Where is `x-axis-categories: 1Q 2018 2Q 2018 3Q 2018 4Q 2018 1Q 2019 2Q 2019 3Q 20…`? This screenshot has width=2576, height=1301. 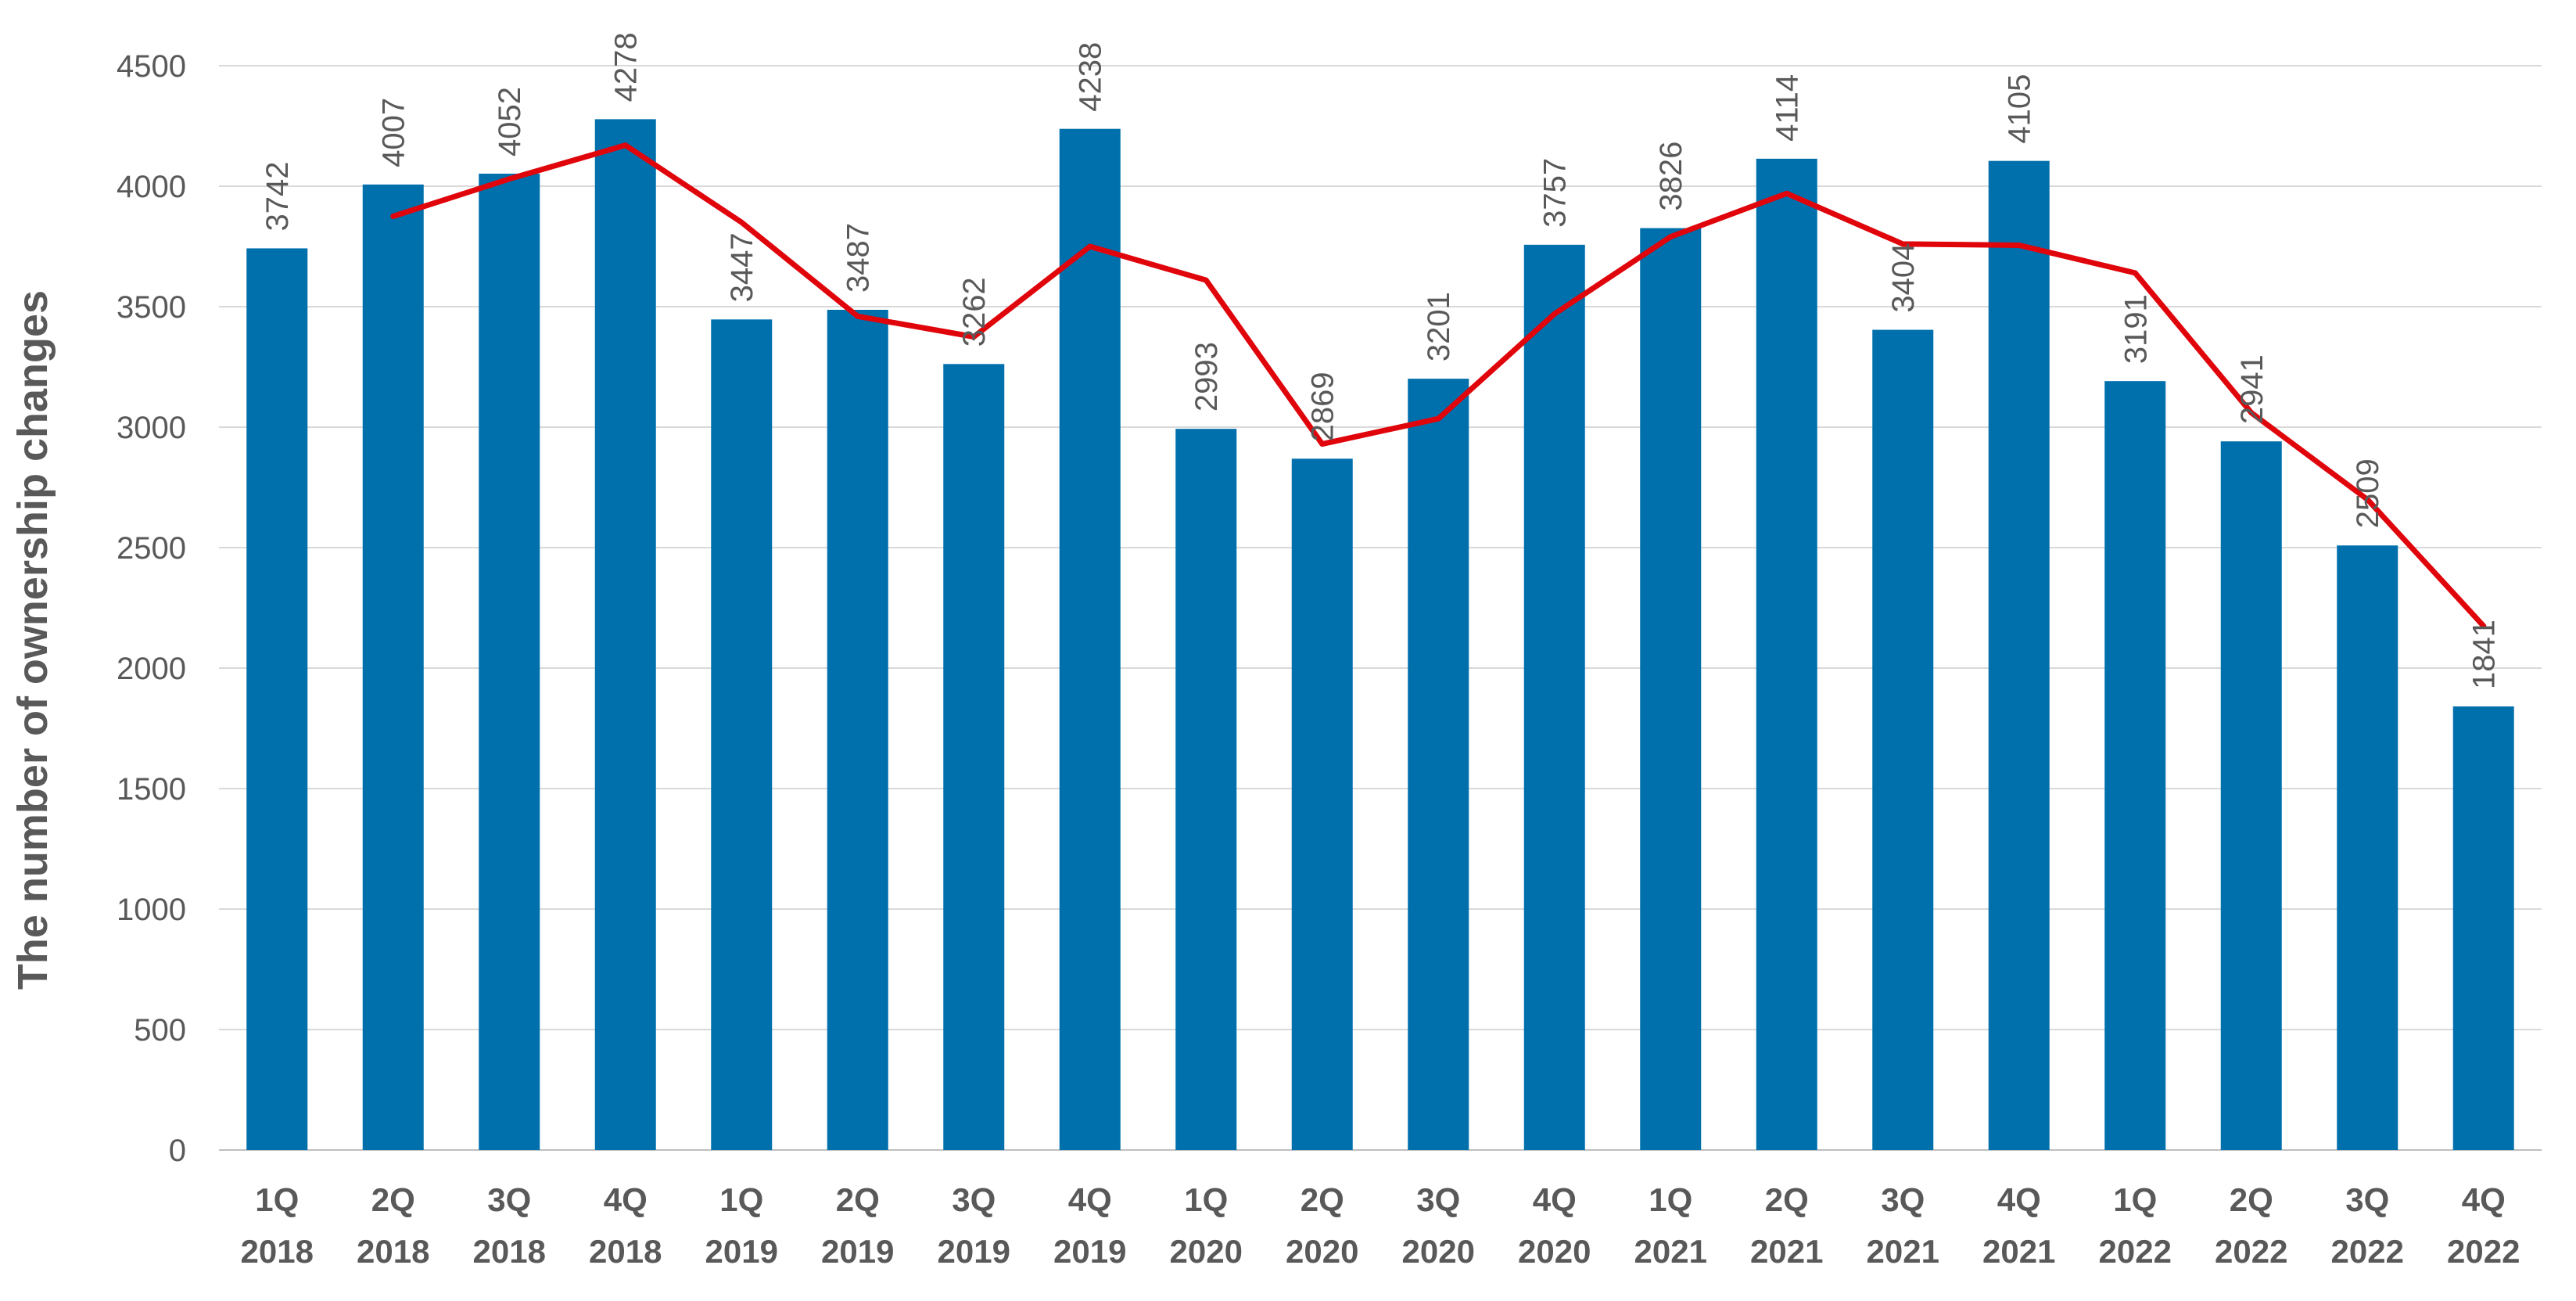
x-axis-categories: 1Q 2018 2Q 2018 3Q 2018 4Q 2018 1Q 2019 2Q 2019 3Q 20… is located at coordinates (1380, 1225).